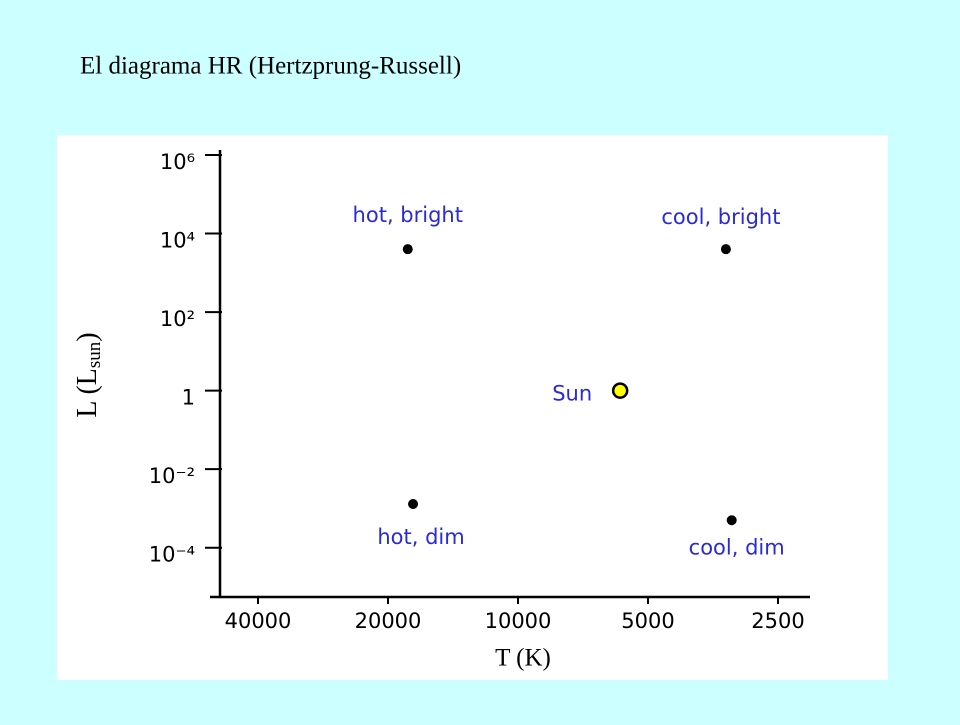 This screenshot has height=725, width=960. I want to click on point-label: hot, bright, so click(408, 215).